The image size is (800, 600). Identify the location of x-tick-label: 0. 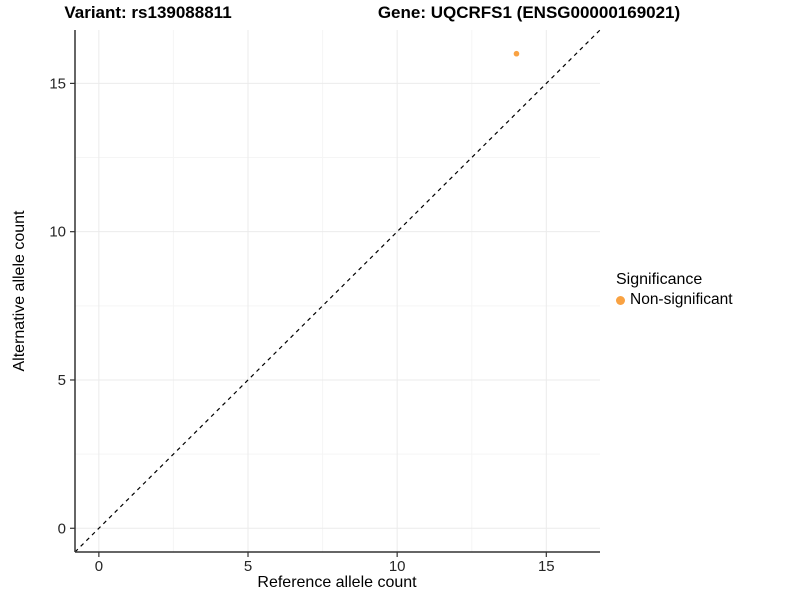
(99, 566).